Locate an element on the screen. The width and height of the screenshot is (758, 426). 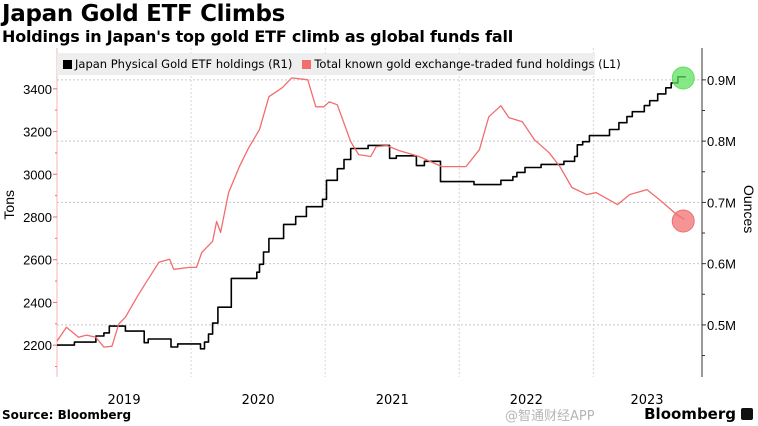
y-left-tick-label: 3000 is located at coordinates (37, 174).